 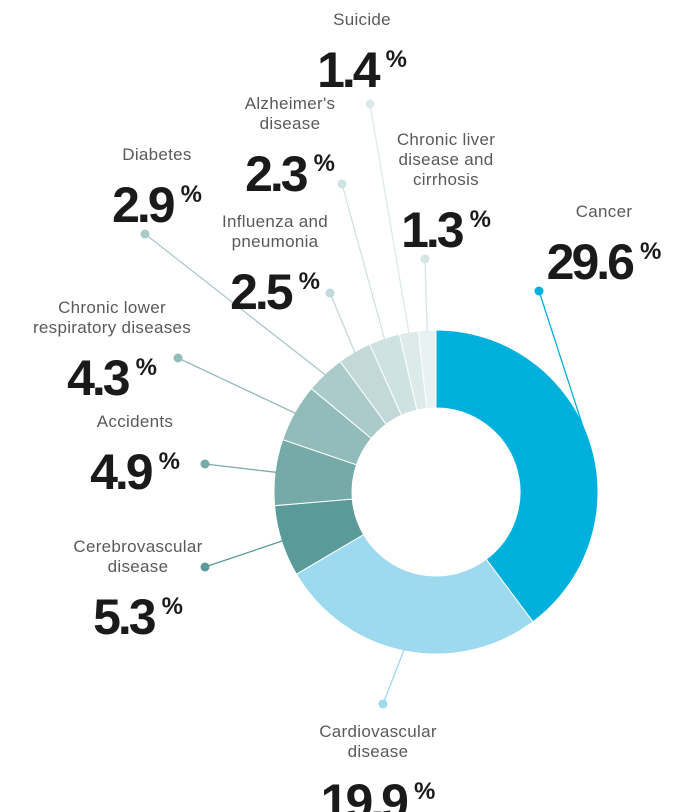 I want to click on category-name: Cerebrovascular disease, so click(x=138, y=556).